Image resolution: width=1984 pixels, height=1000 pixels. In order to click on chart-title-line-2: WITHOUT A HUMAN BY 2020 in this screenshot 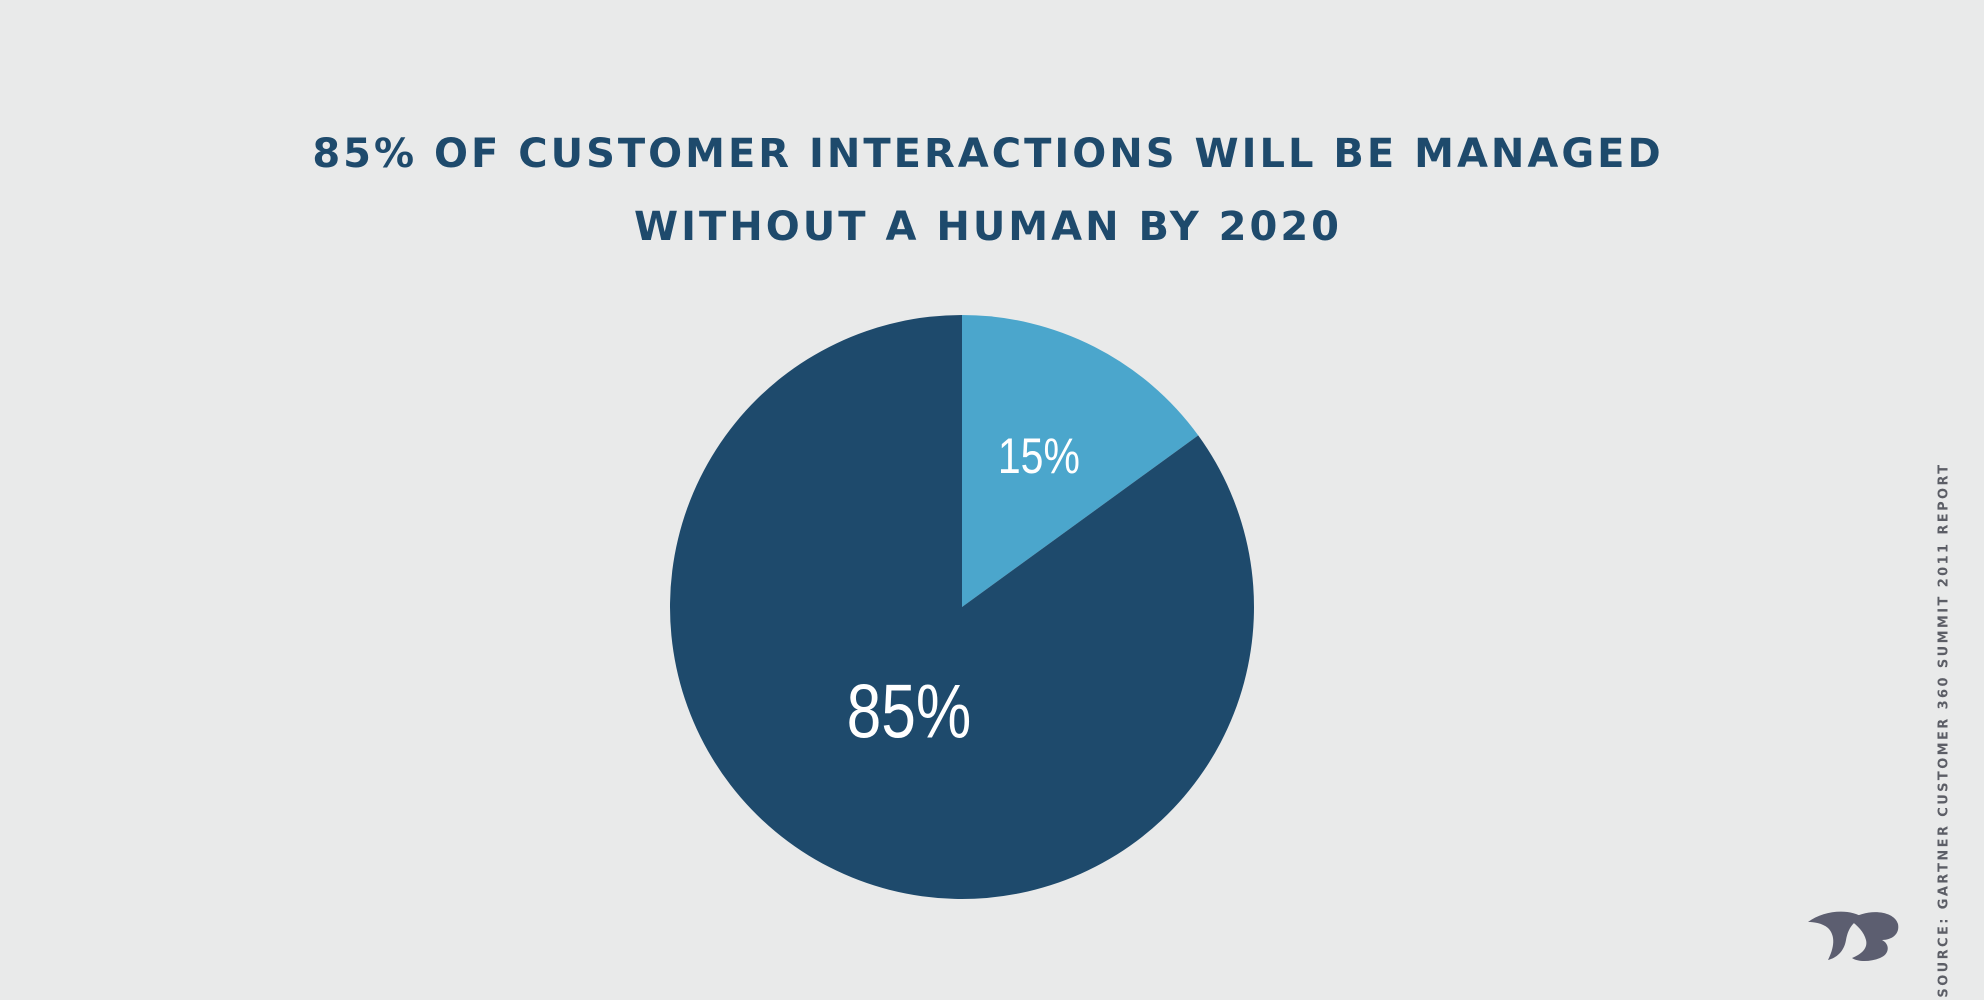, I will do `click(988, 227)`.